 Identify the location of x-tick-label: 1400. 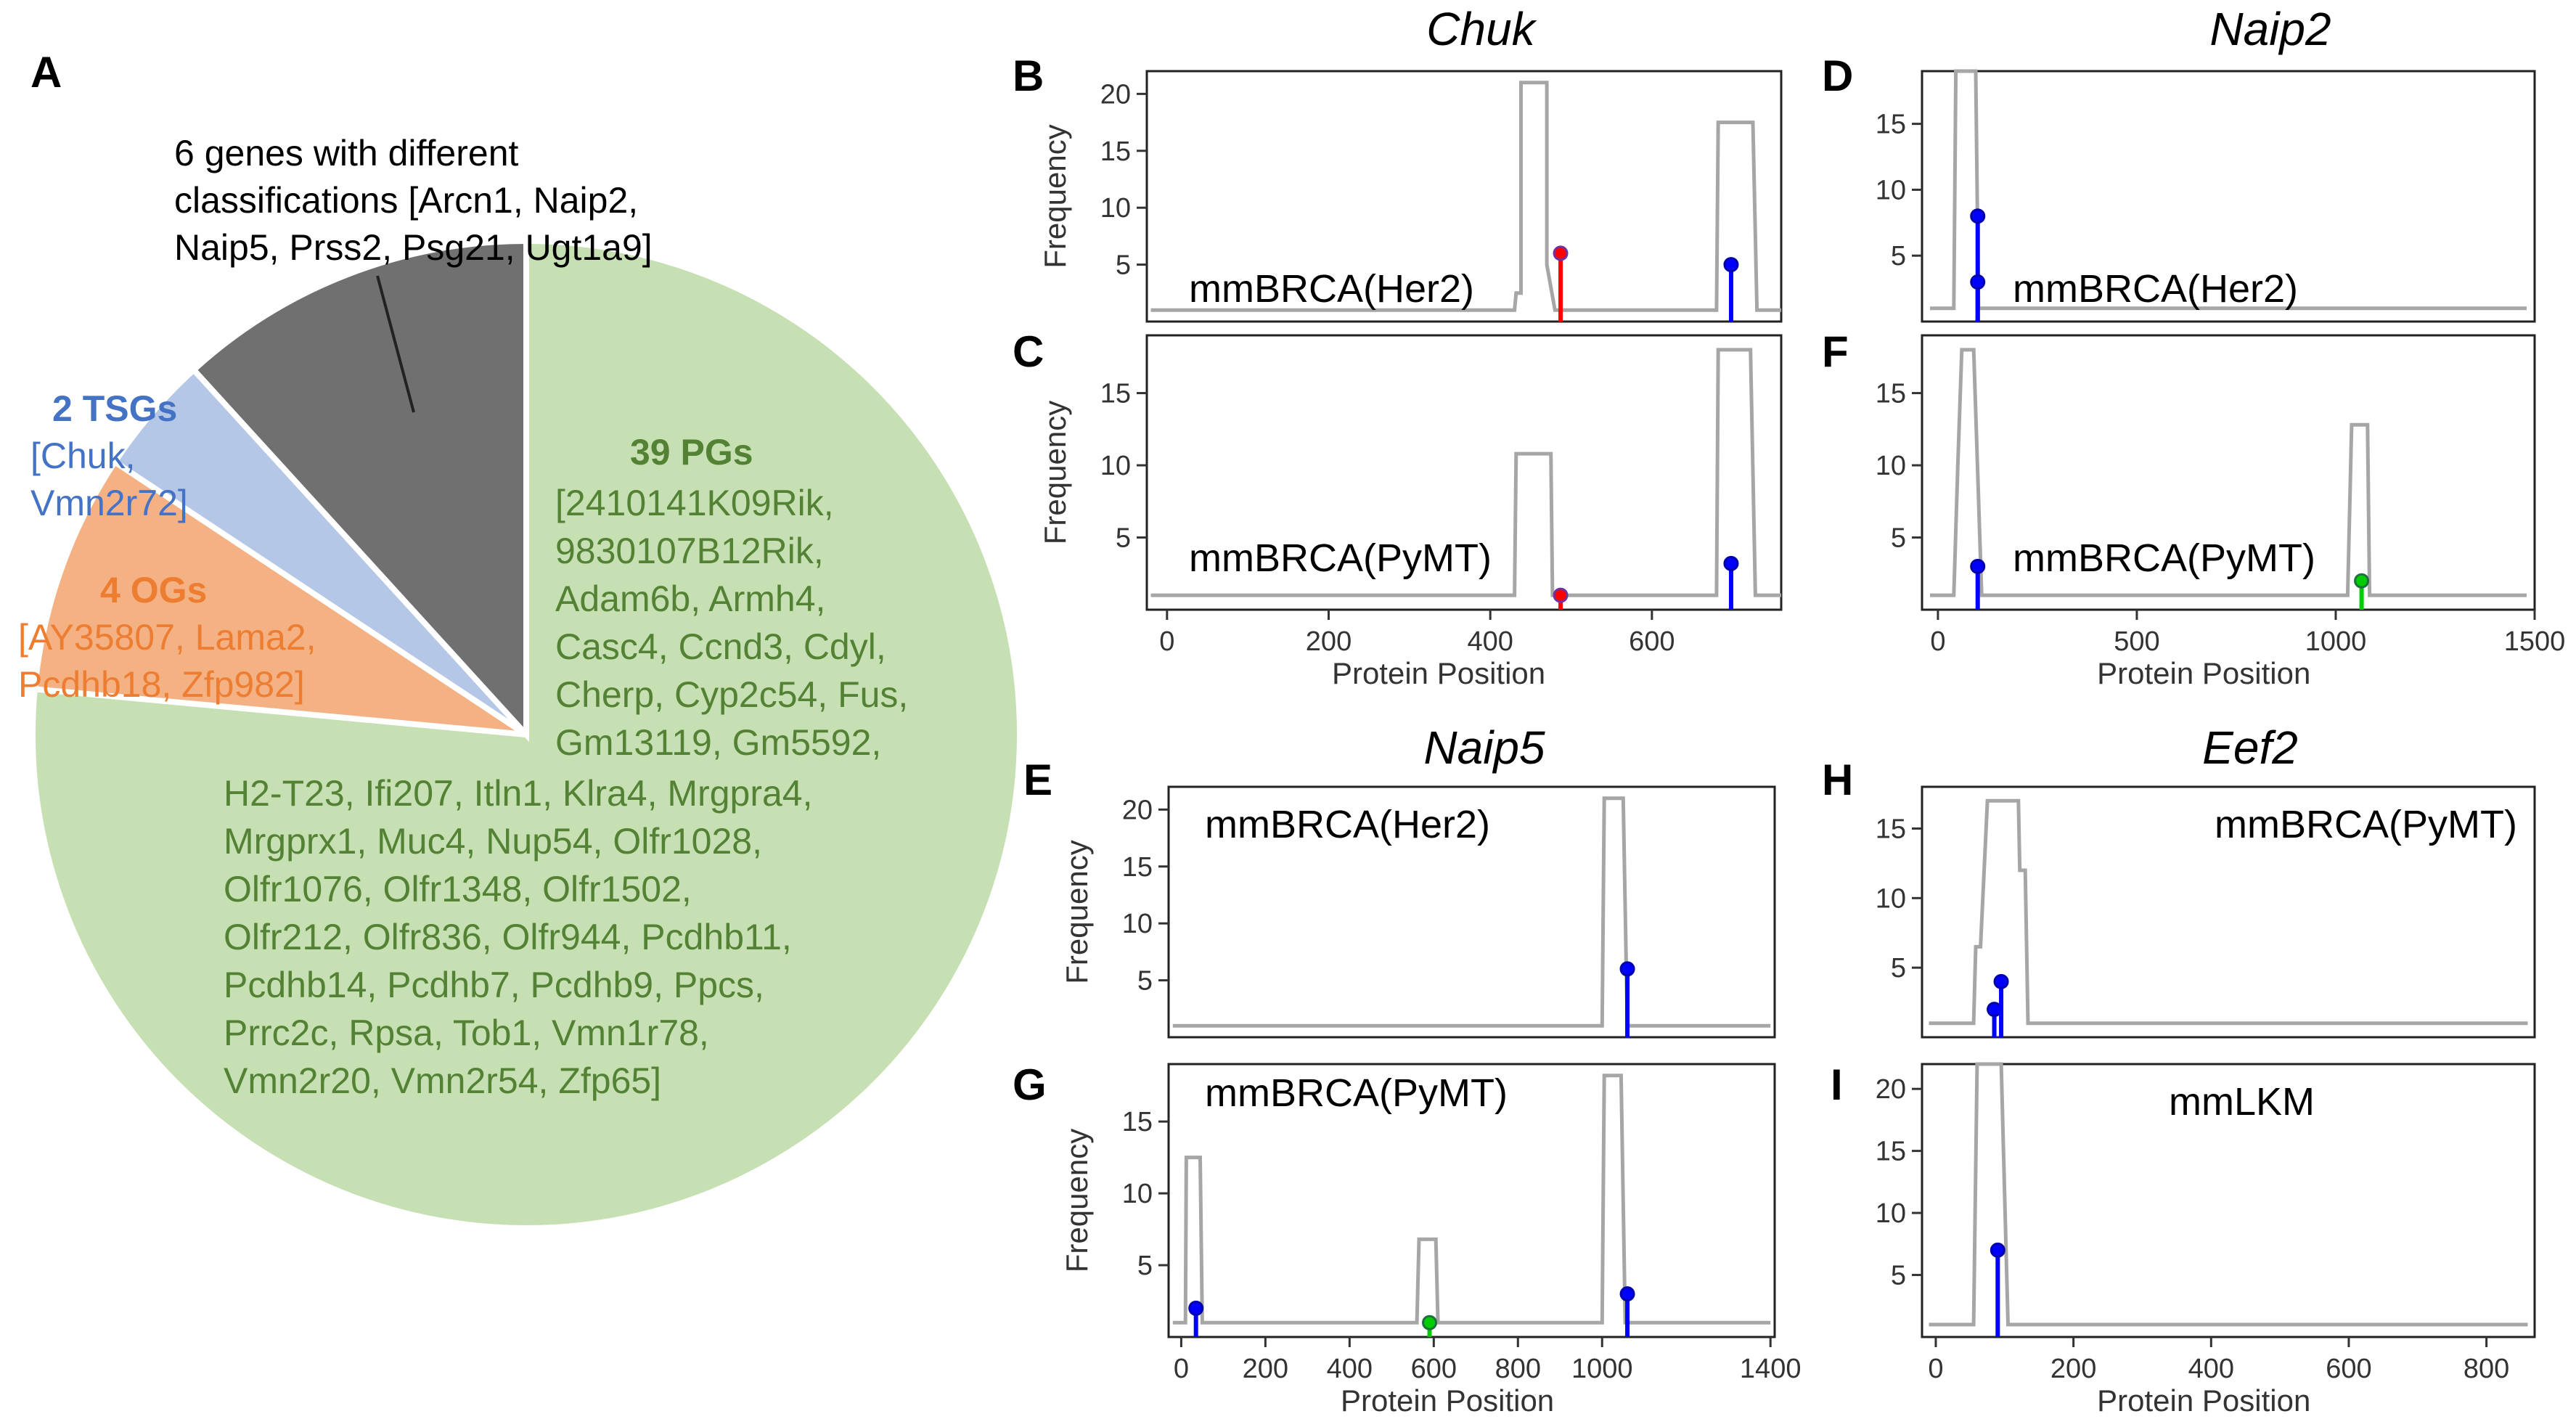
(1771, 1369).